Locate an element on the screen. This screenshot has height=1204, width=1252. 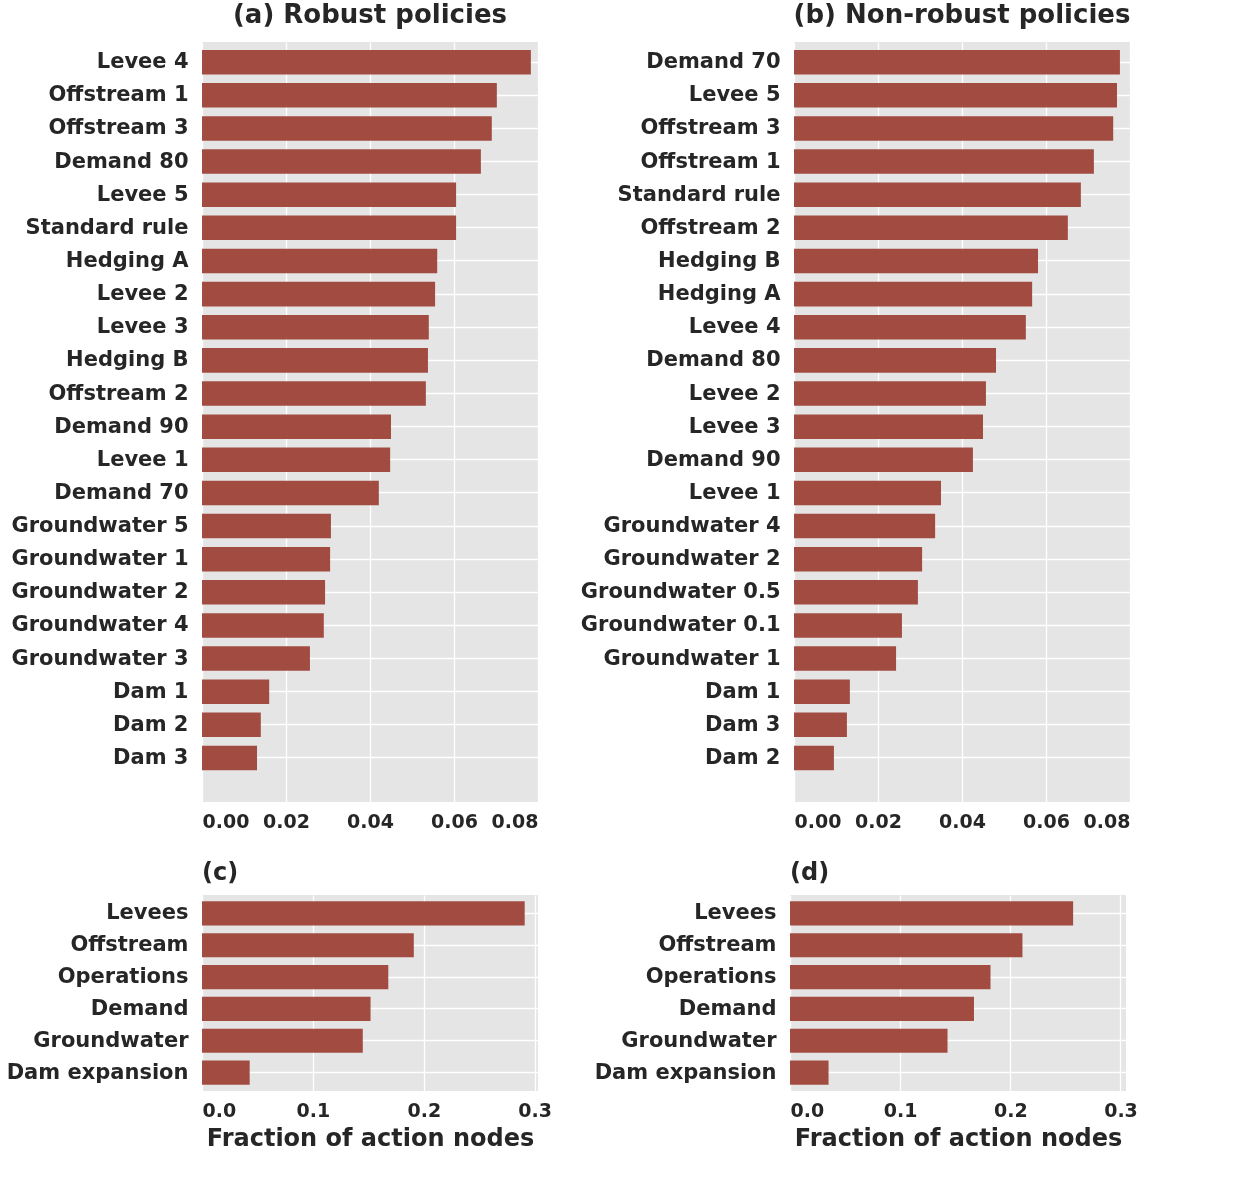
y-tick-label: Groundwater 3 is located at coordinates (100, 657).